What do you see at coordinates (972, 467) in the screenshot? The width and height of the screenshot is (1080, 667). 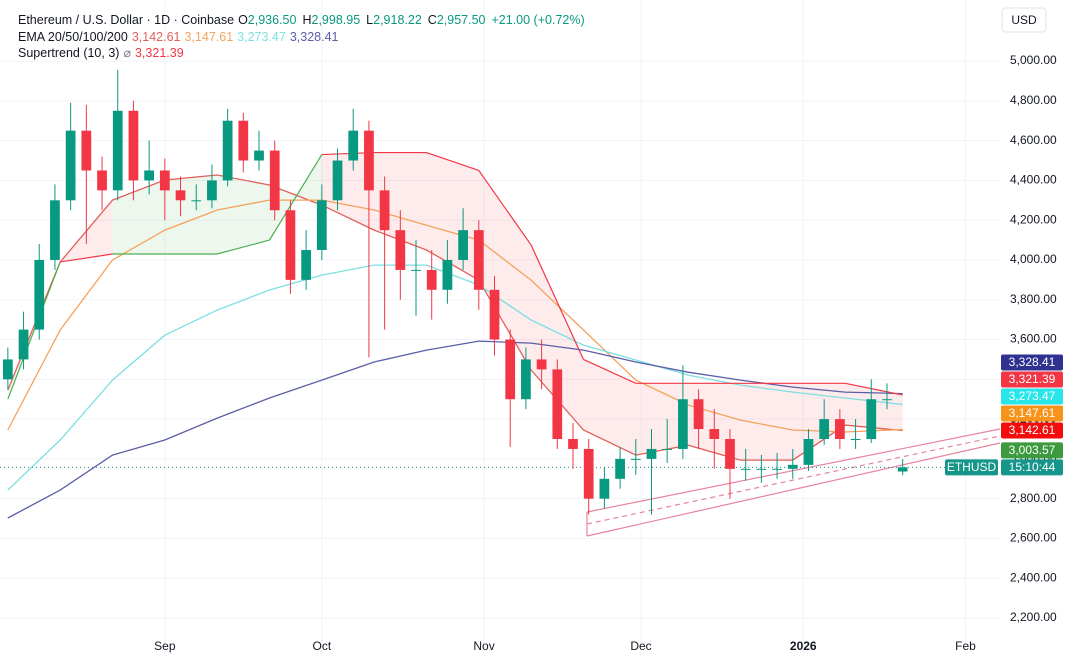 I see `symbol-tag-label: ETHUSD` at bounding box center [972, 467].